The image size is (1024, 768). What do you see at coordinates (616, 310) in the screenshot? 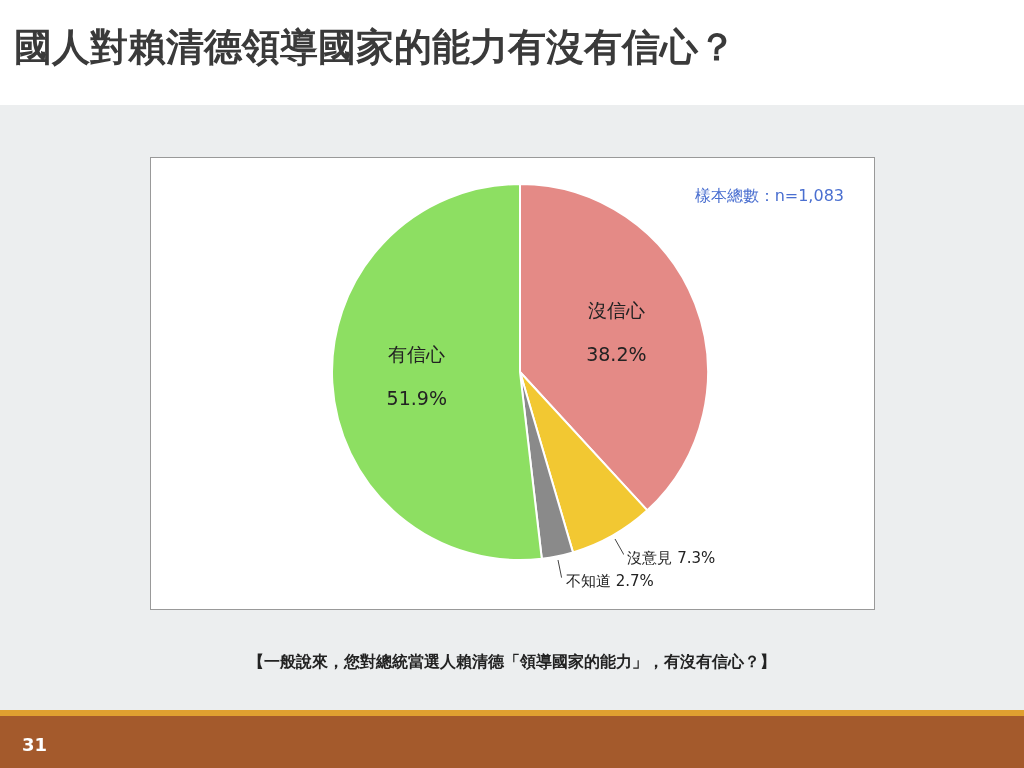
I see `slice-label: 沒信心` at bounding box center [616, 310].